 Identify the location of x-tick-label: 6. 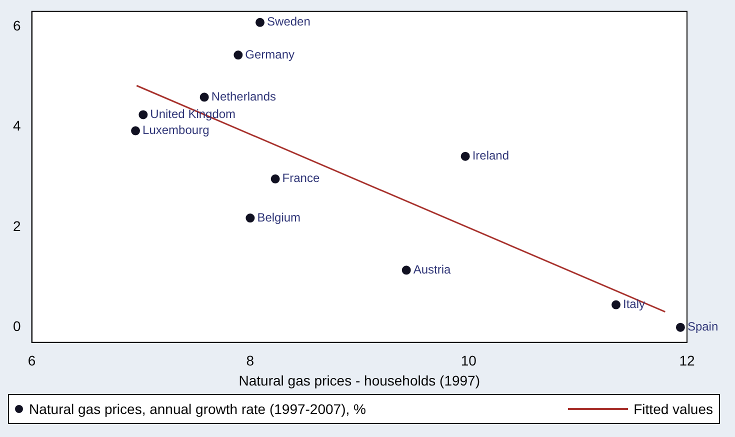
(32, 360).